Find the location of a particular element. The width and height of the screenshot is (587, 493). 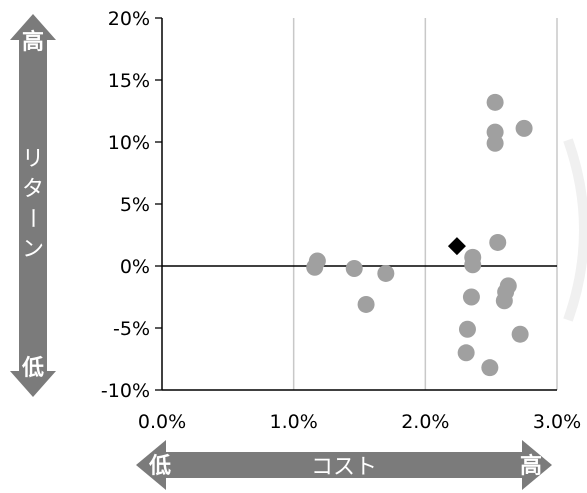

x-tick-label-2: 2.0% is located at coordinates (425, 422).